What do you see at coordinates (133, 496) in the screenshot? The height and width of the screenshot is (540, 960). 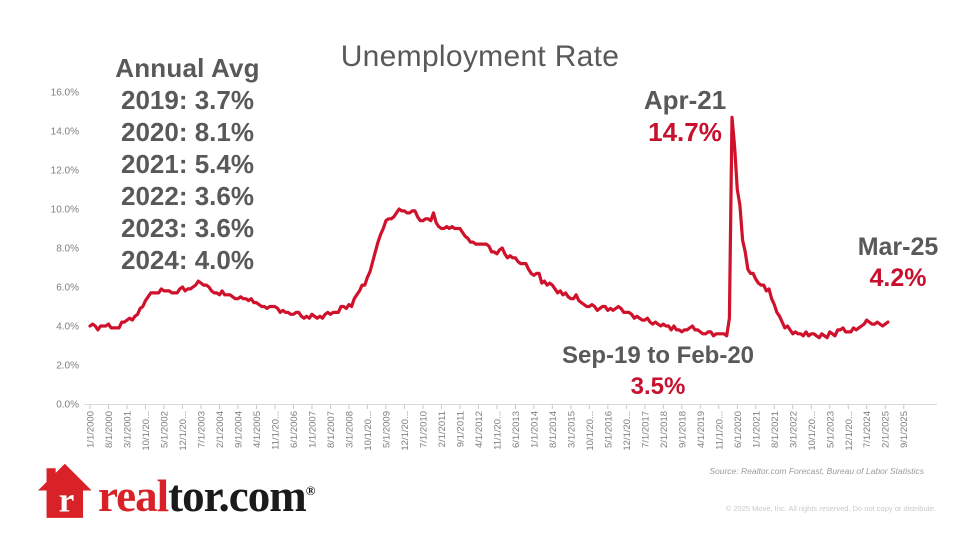 I see `brand-real: real` at bounding box center [133, 496].